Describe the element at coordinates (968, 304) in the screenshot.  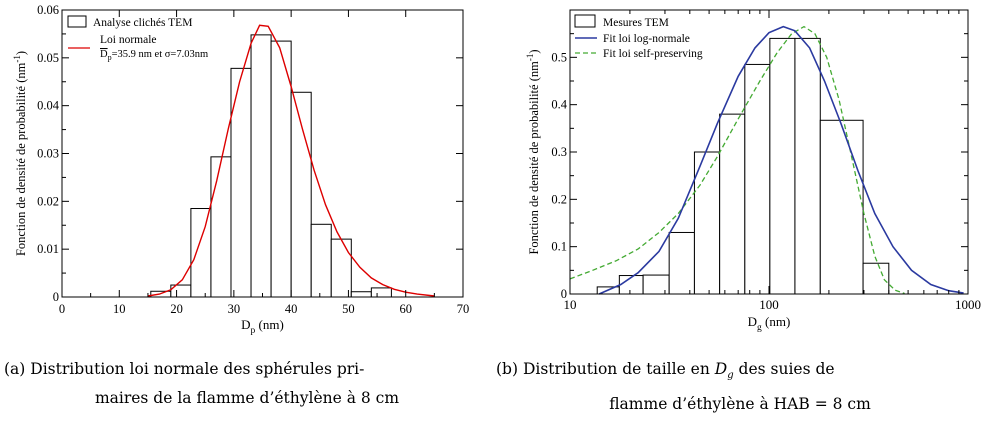
I see `chart-b-x-tick-label: 1000` at that location.